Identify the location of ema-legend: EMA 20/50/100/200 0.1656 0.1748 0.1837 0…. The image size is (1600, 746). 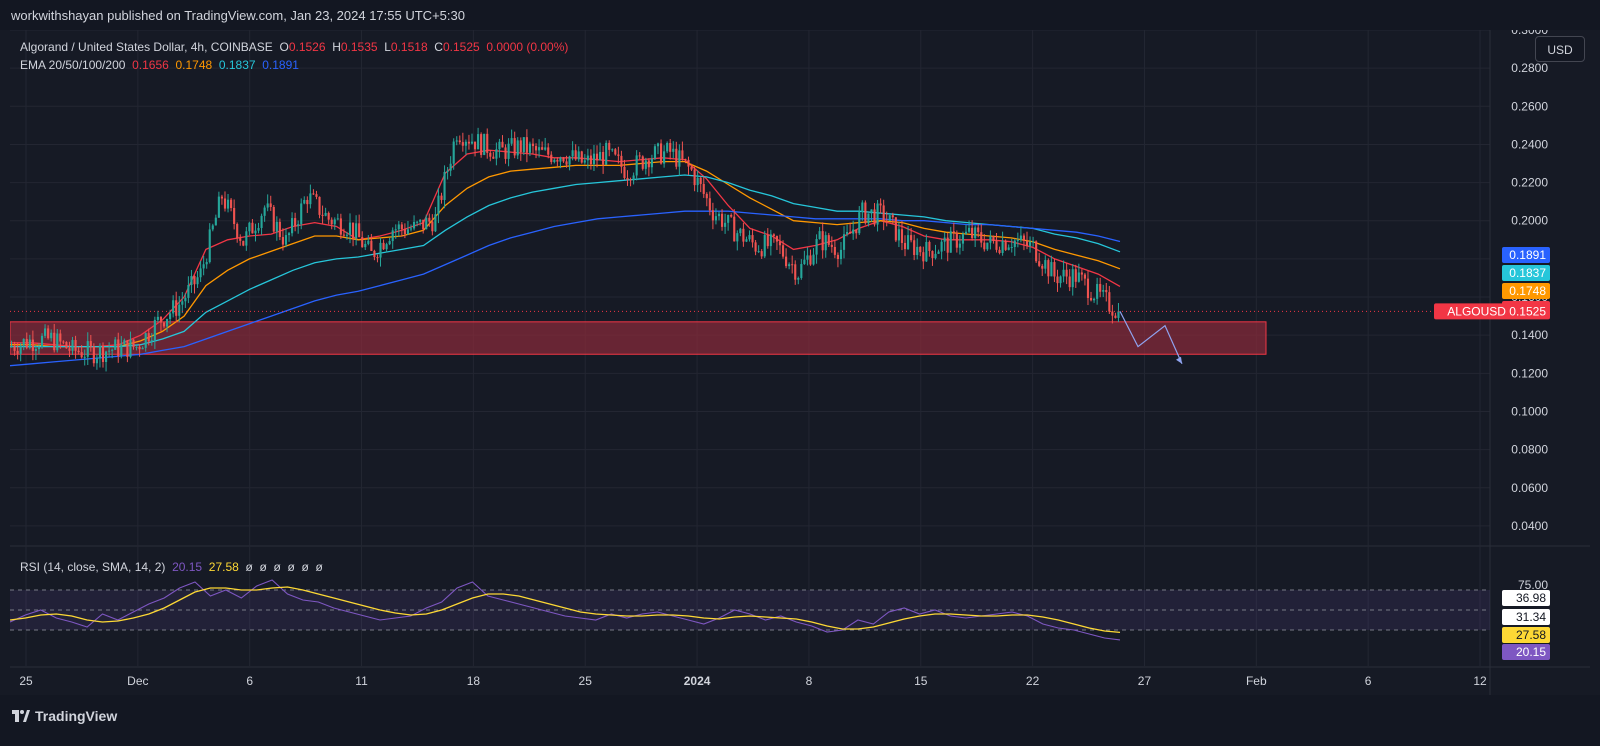
(159, 65).